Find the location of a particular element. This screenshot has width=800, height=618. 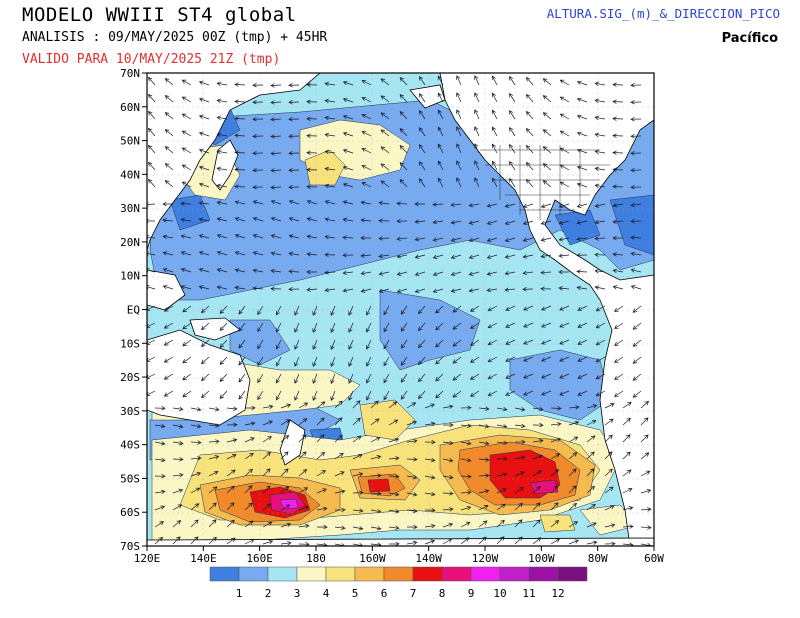

legend-value: 1 is located at coordinates (239, 593).